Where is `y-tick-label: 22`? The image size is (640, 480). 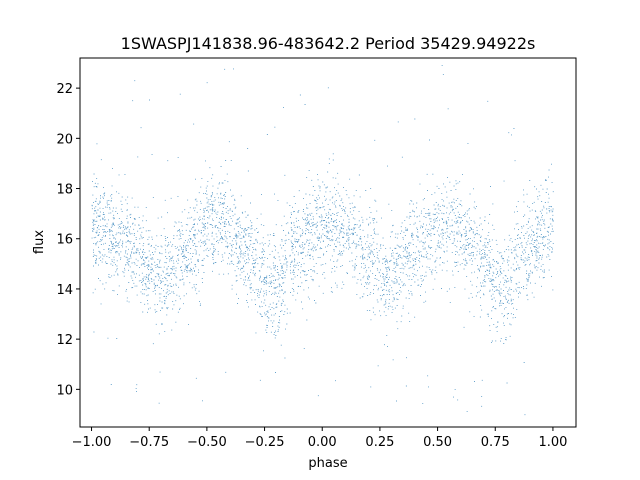
y-tick-label: 22 is located at coordinates (64, 89).